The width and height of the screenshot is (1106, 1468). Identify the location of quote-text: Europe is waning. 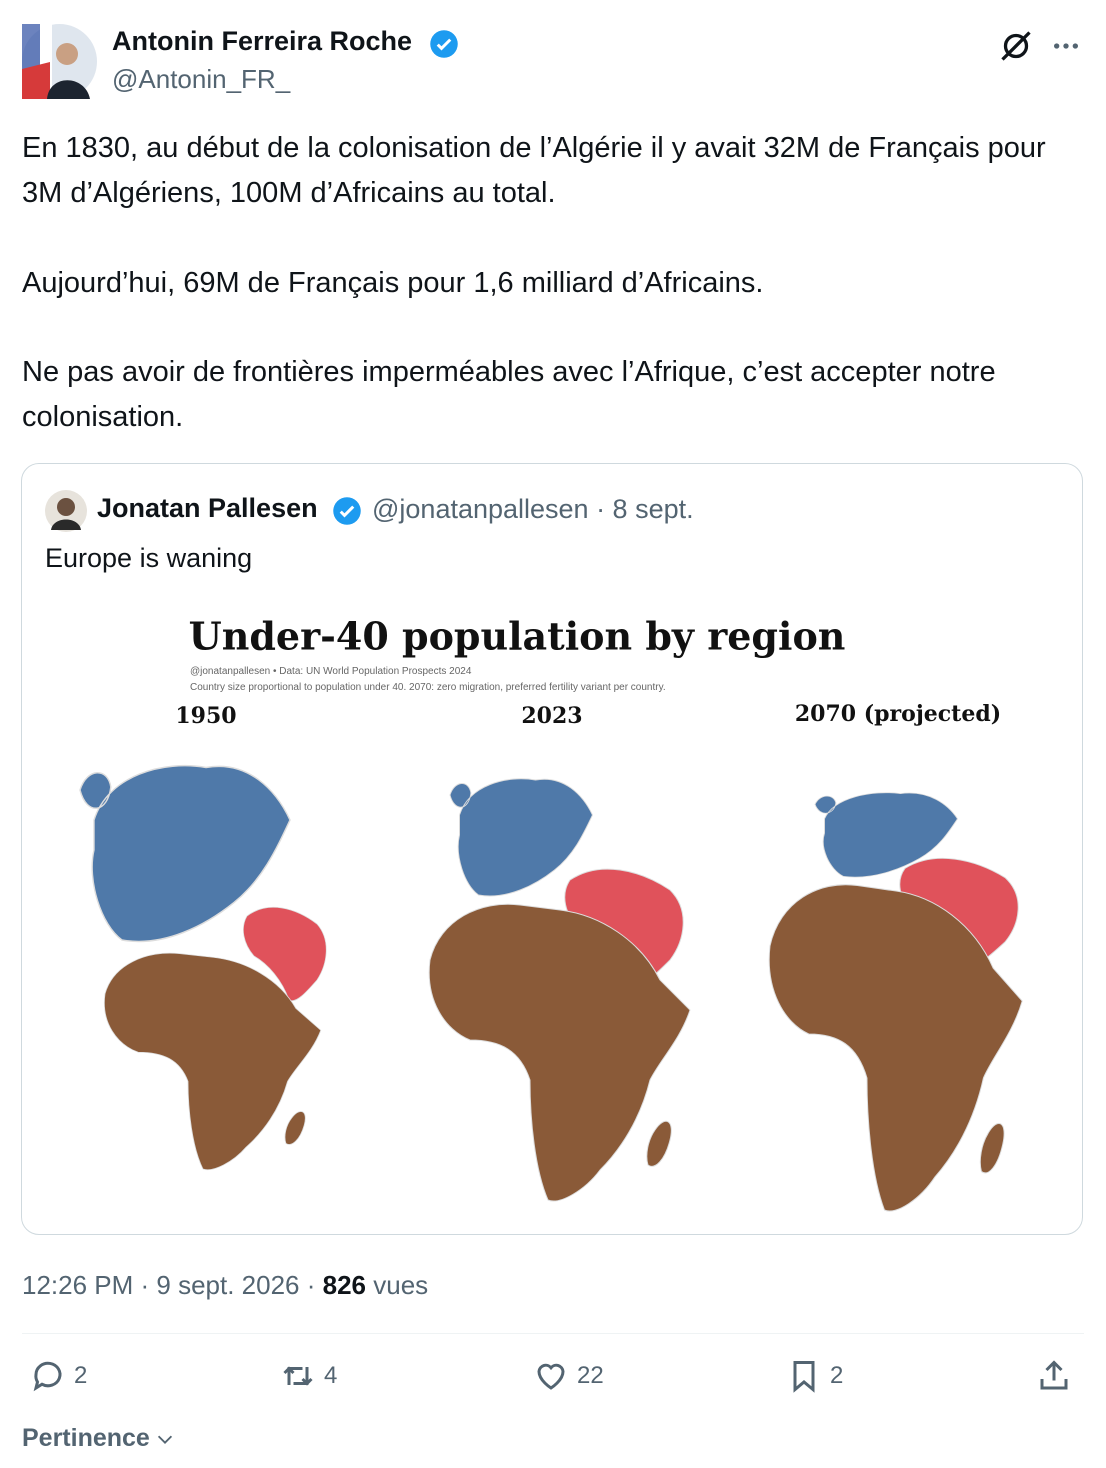
(149, 558).